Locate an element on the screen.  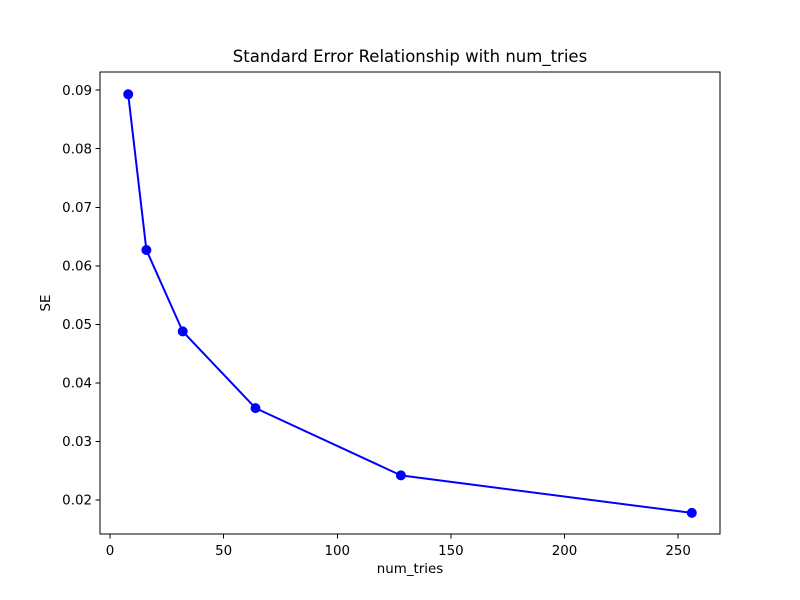
x-axis-label: num_tries is located at coordinates (410, 569).